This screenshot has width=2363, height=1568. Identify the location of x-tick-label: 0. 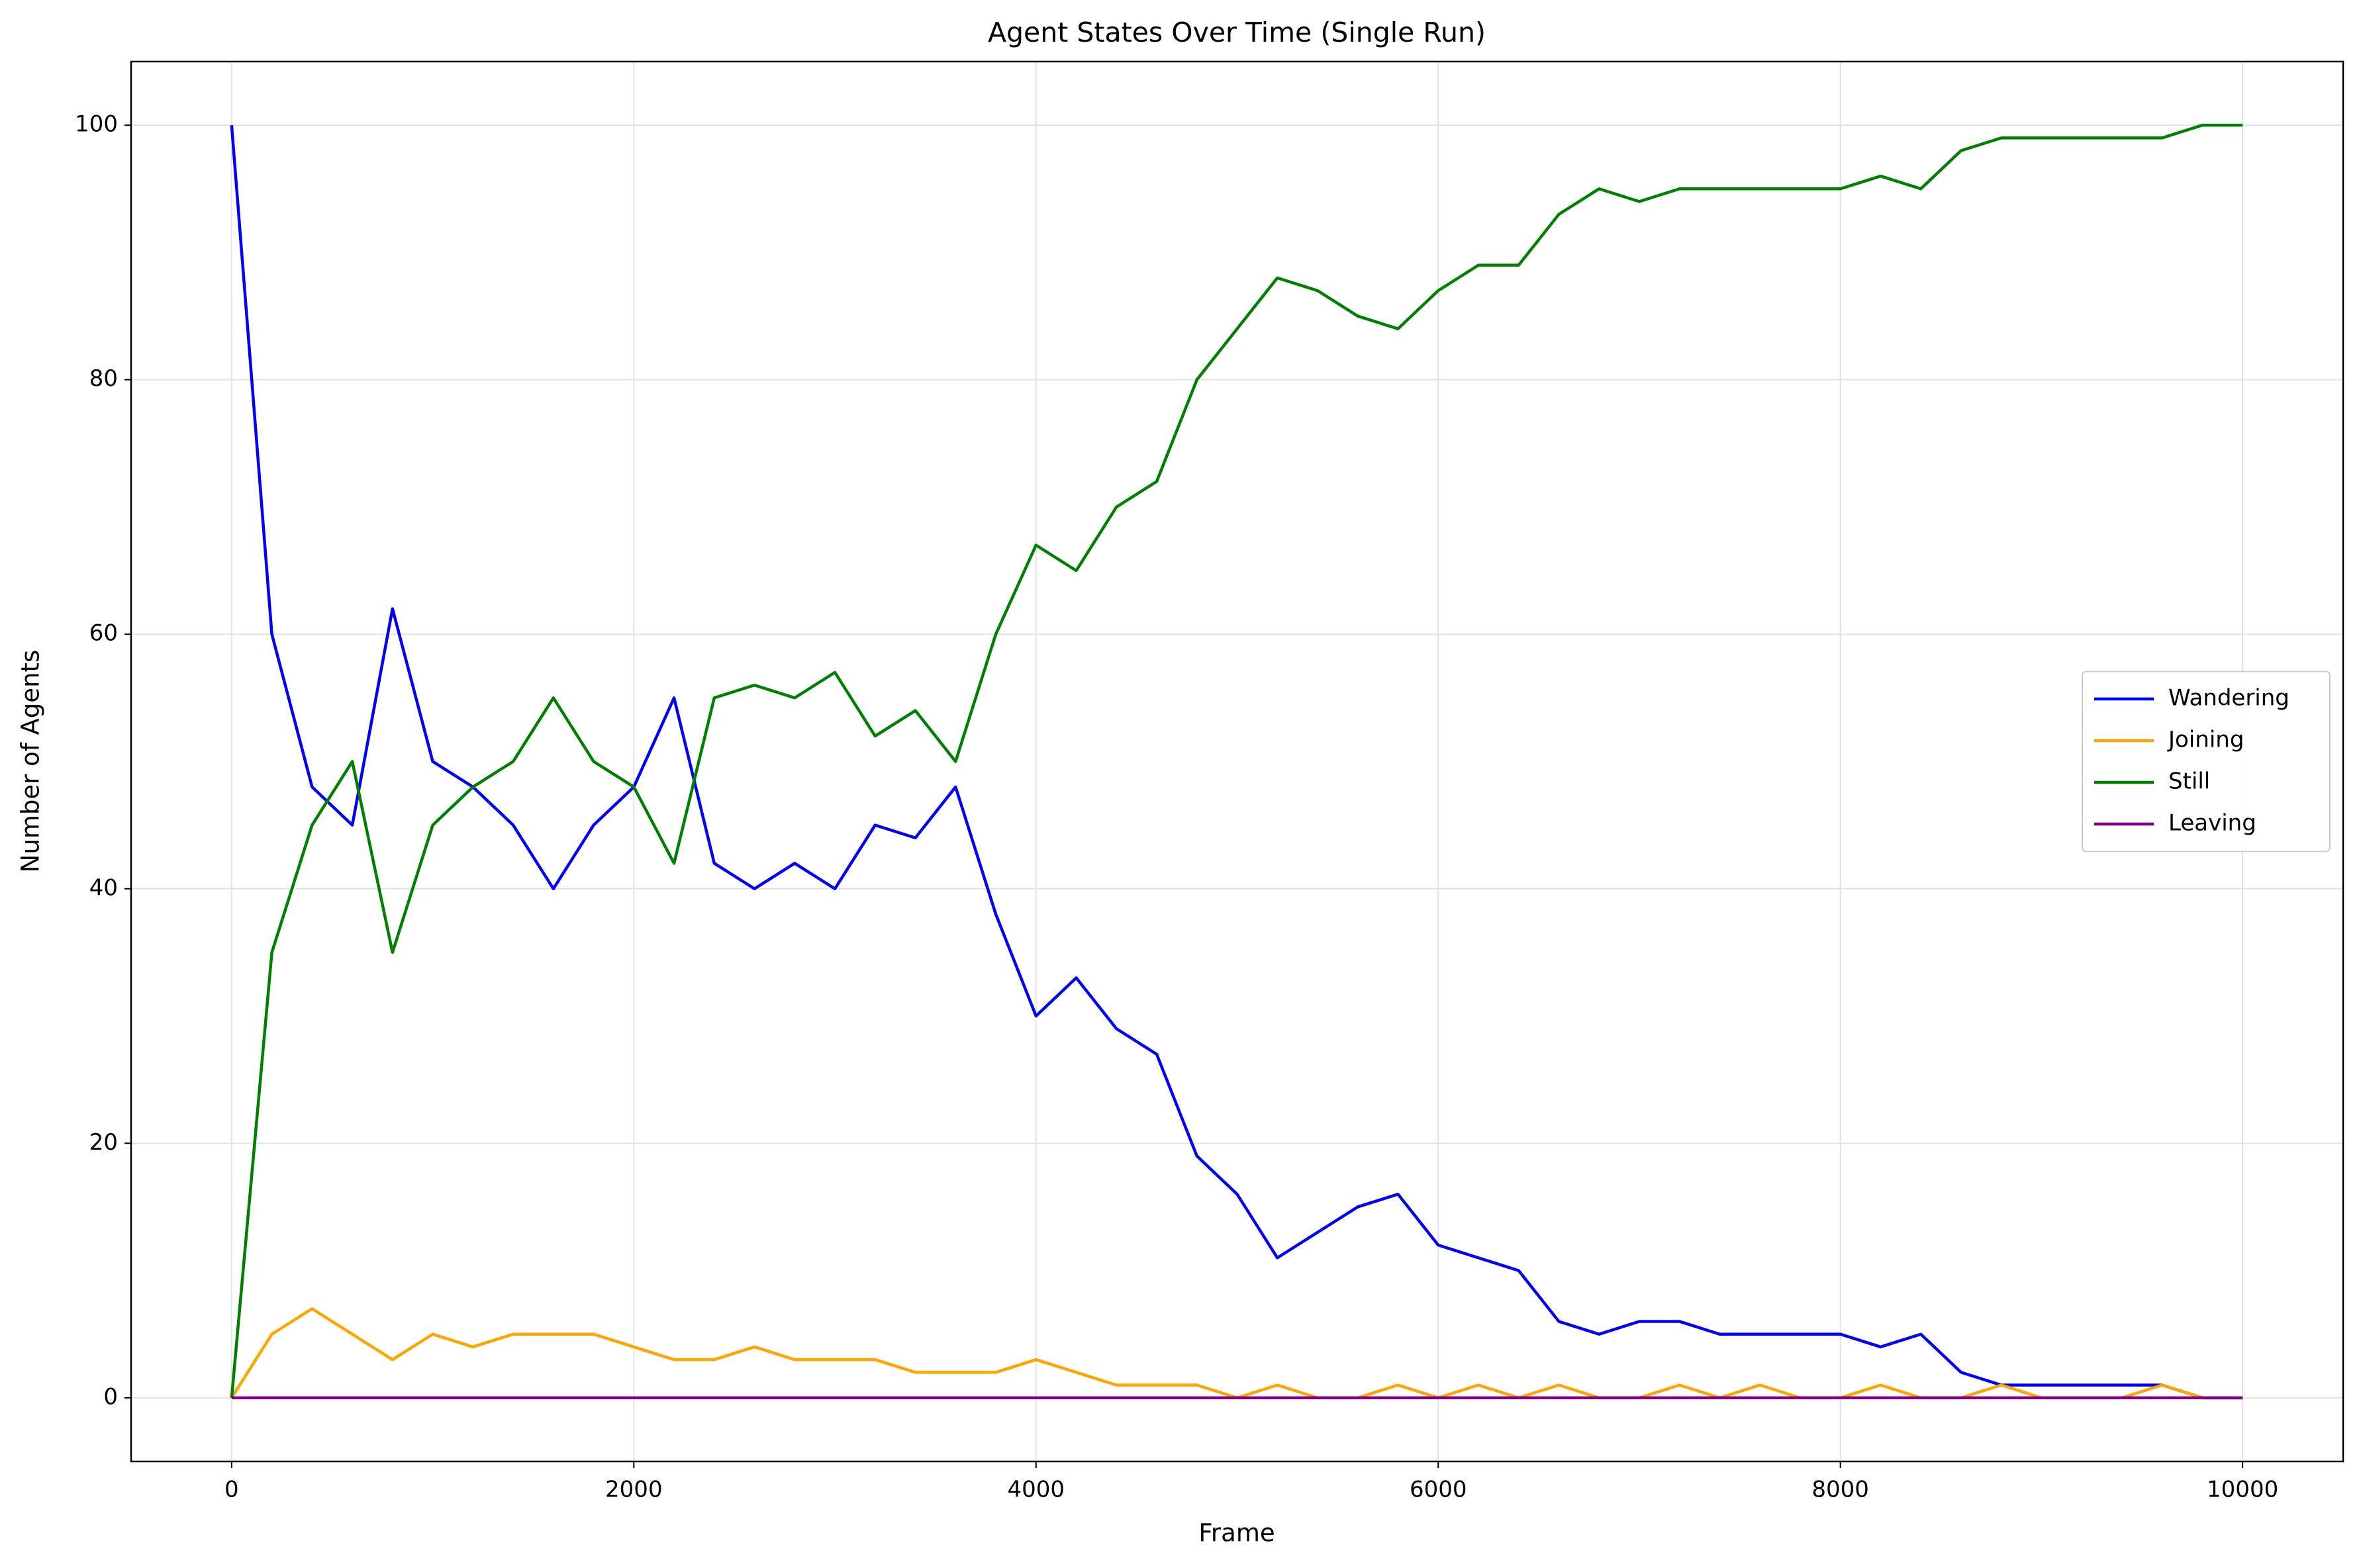
(232, 1490).